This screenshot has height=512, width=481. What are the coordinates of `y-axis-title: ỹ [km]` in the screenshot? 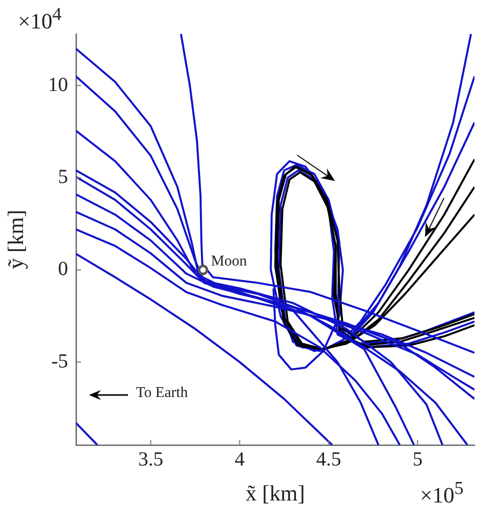 It's located at (15, 240).